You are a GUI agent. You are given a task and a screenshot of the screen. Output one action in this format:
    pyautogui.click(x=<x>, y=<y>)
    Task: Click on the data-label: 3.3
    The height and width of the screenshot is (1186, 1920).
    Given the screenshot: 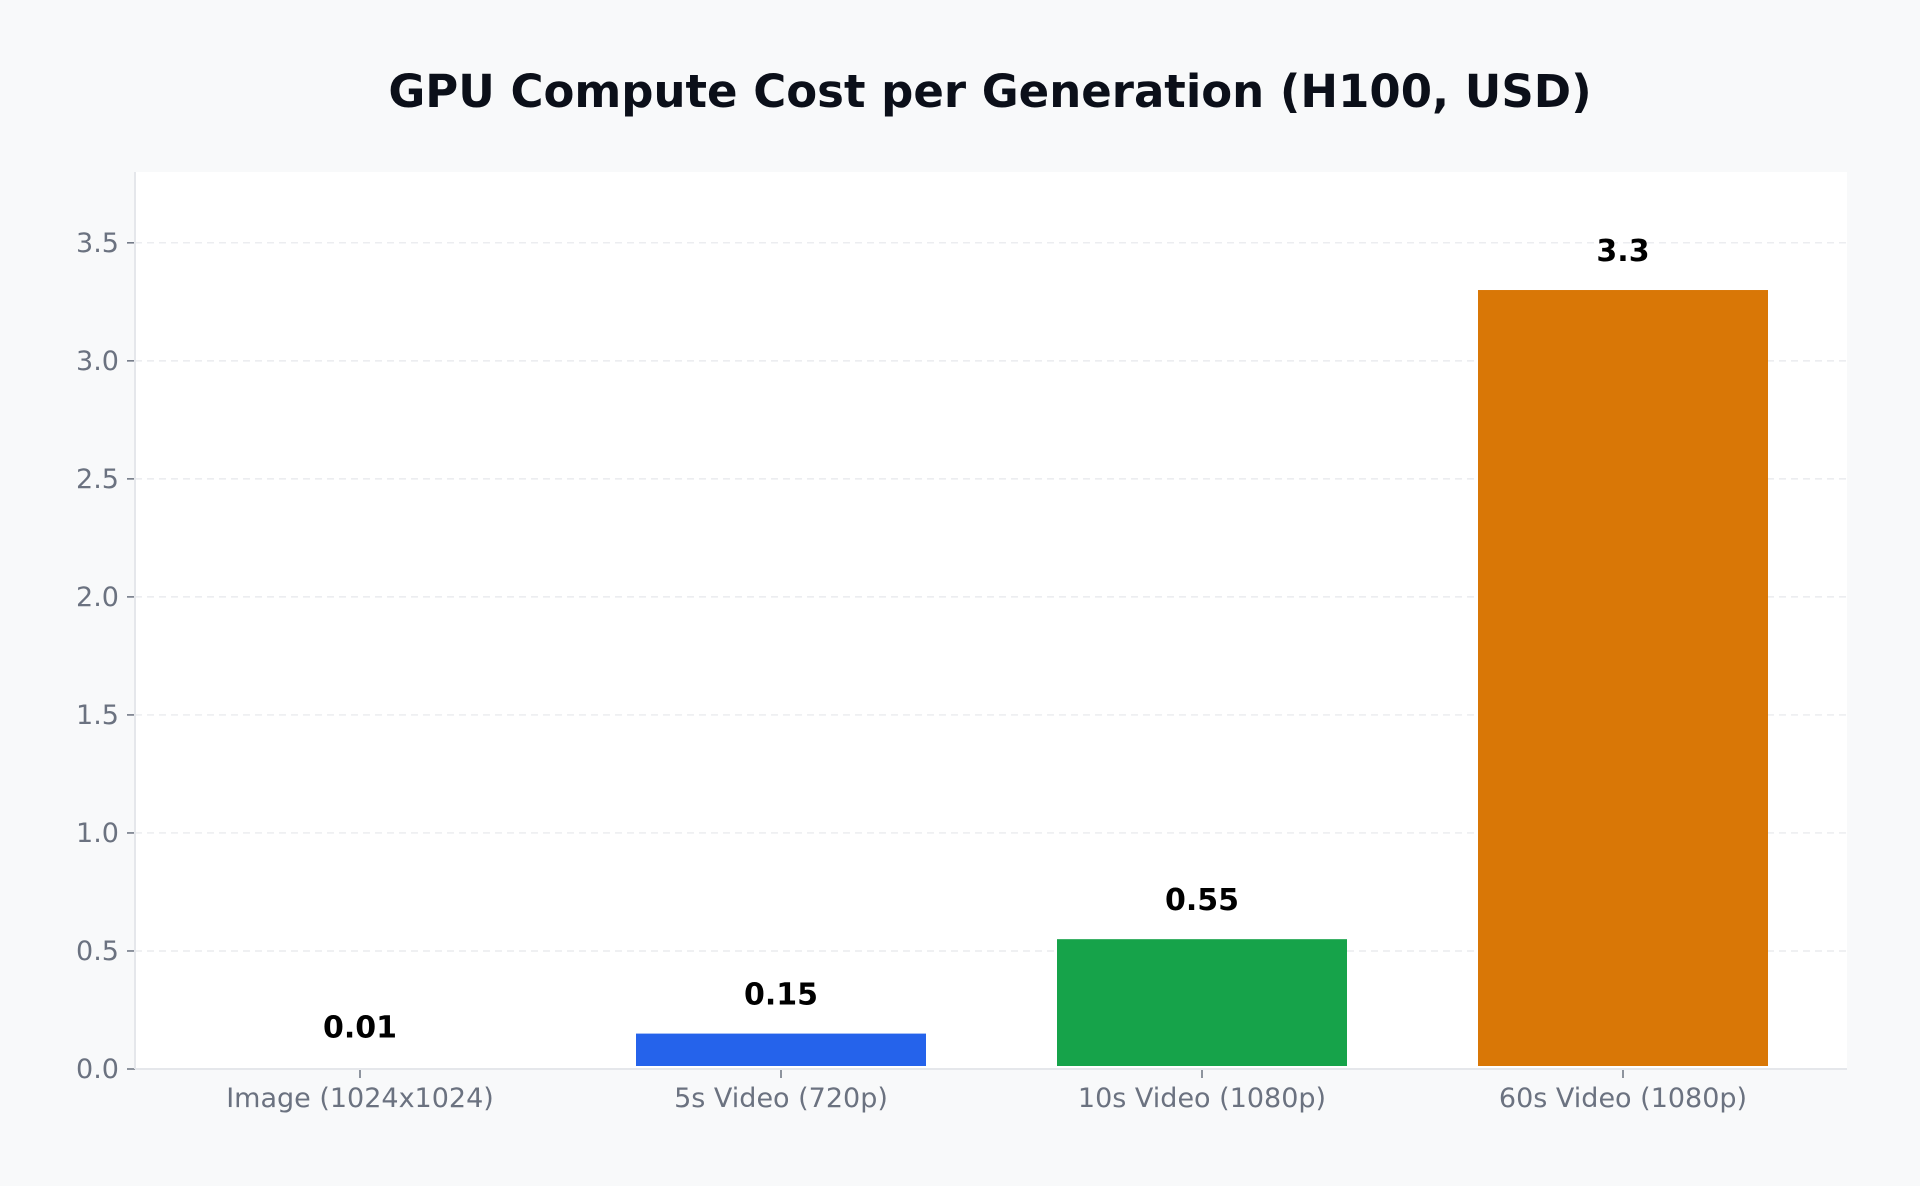 What is the action you would take?
    pyautogui.click(x=1622, y=251)
    